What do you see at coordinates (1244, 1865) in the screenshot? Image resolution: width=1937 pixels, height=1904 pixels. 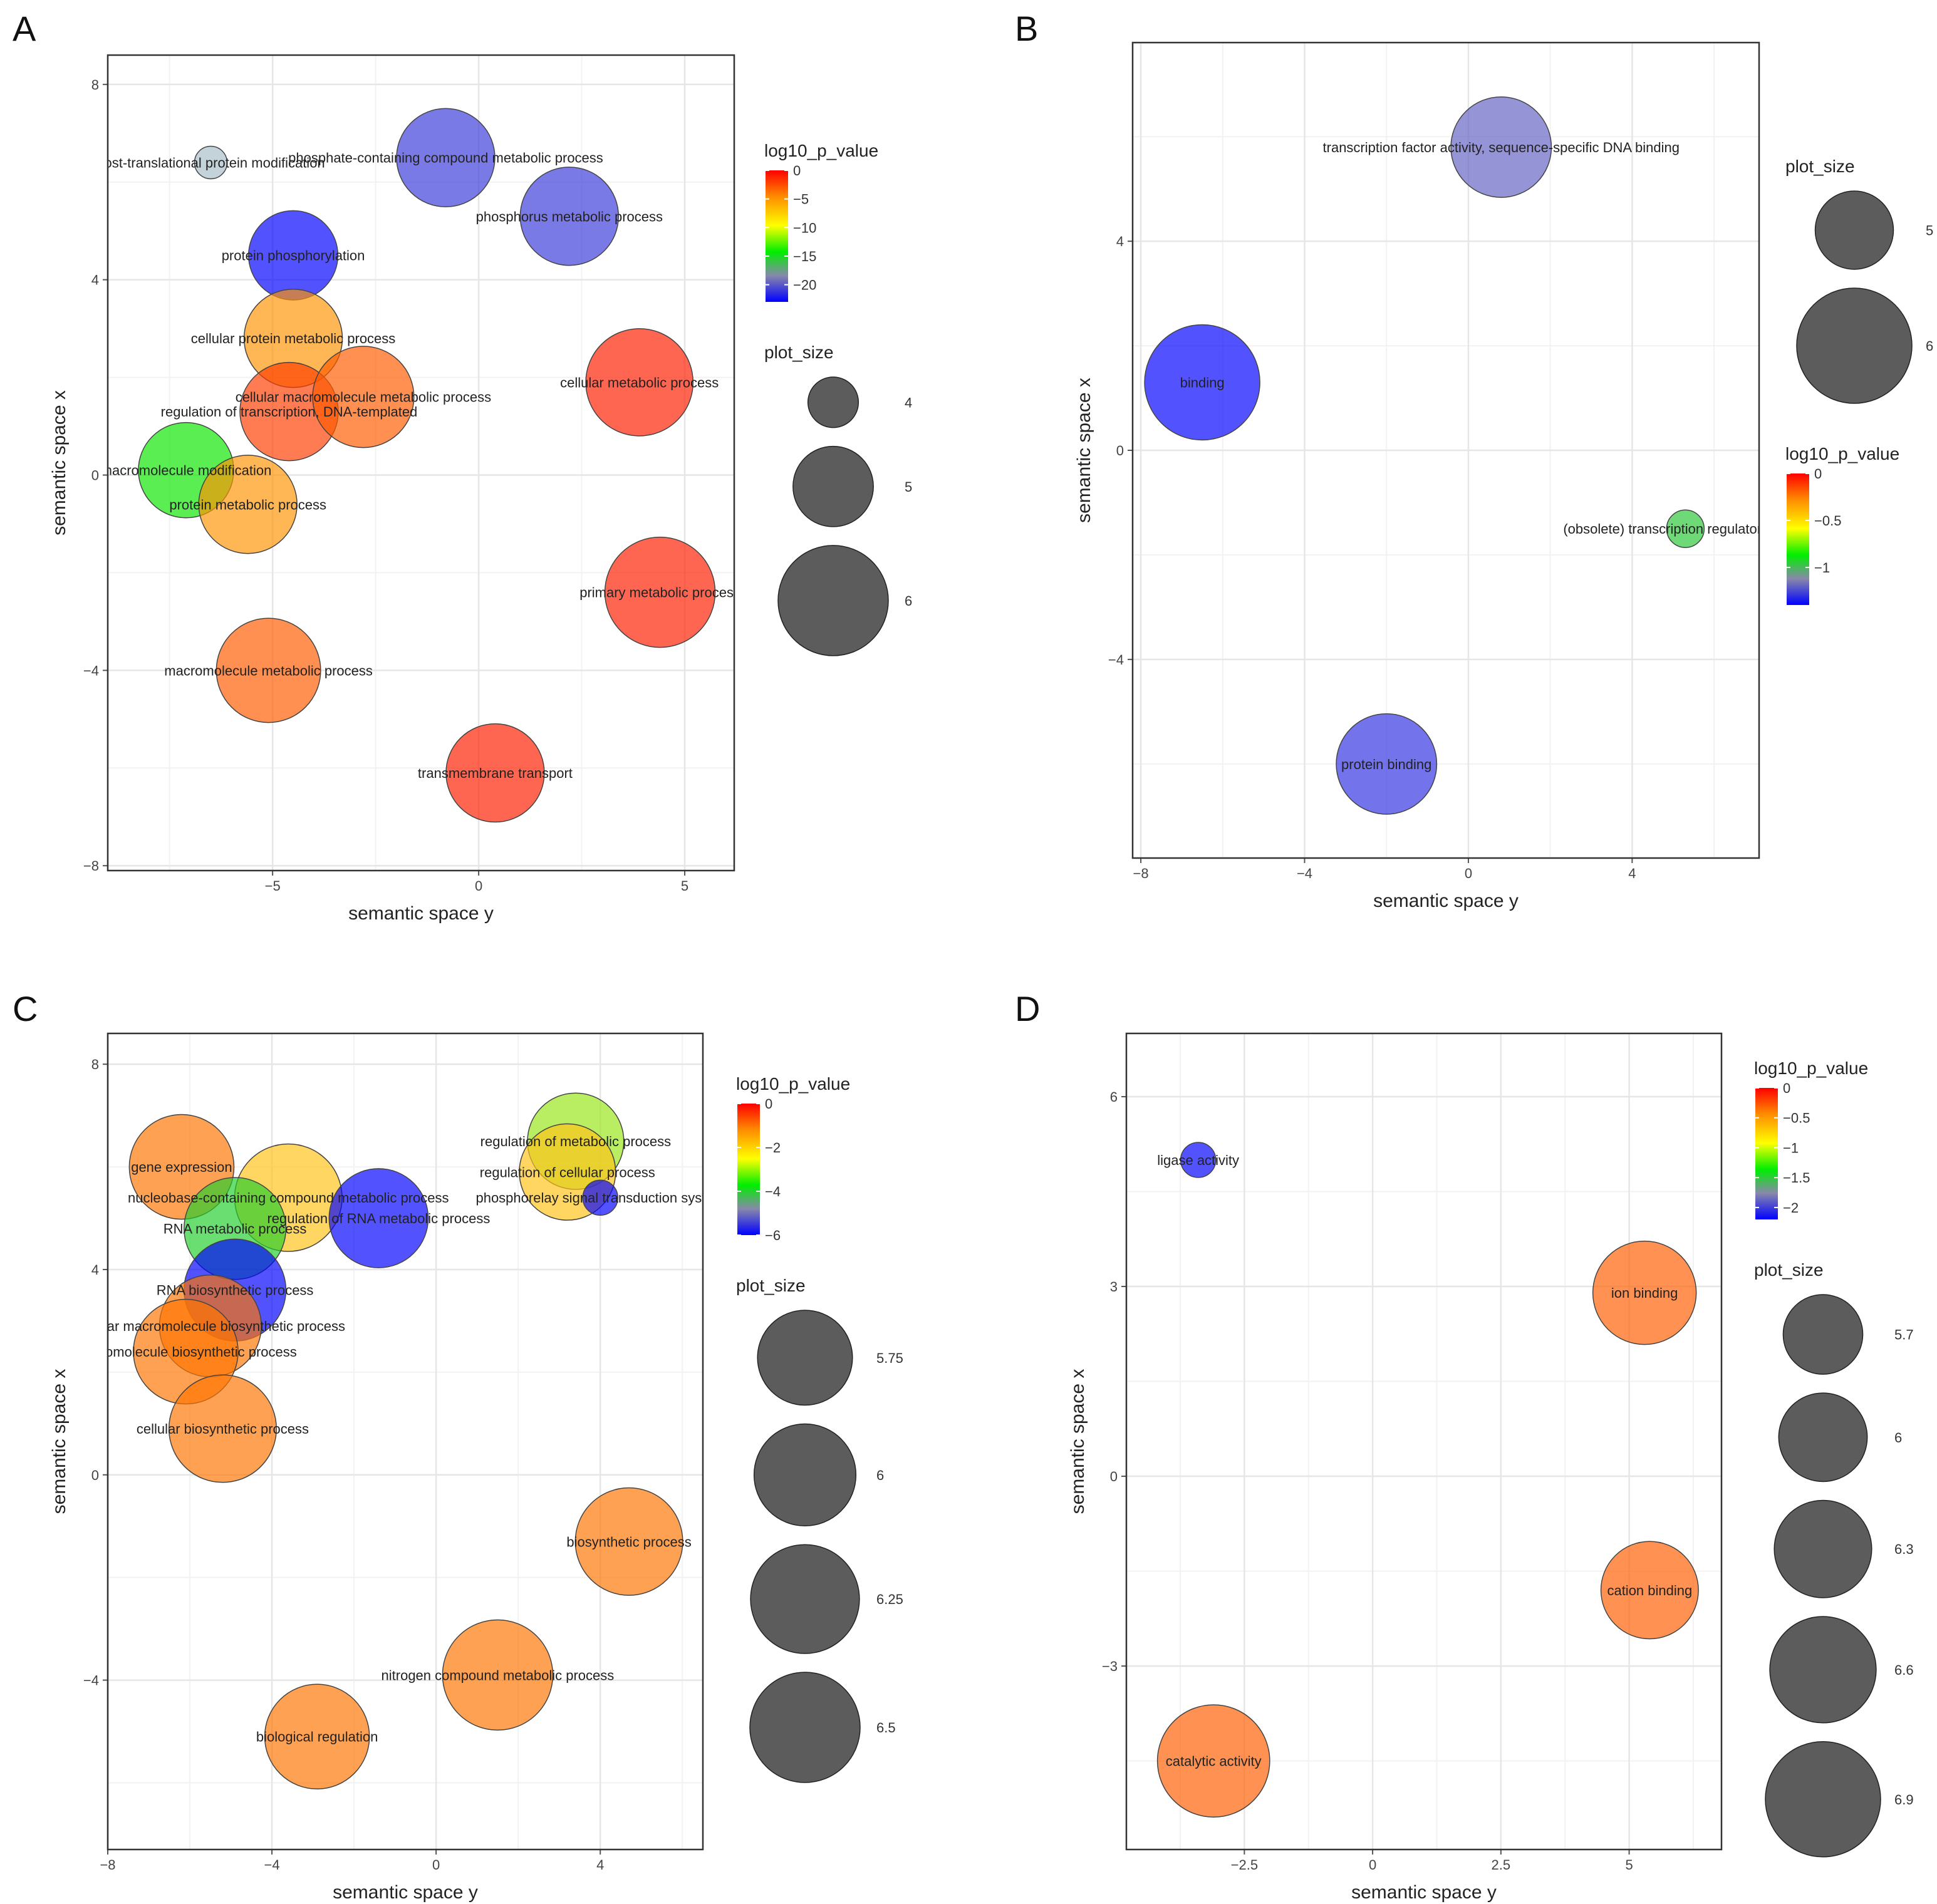 I see `x-tick-label: −2.5` at bounding box center [1244, 1865].